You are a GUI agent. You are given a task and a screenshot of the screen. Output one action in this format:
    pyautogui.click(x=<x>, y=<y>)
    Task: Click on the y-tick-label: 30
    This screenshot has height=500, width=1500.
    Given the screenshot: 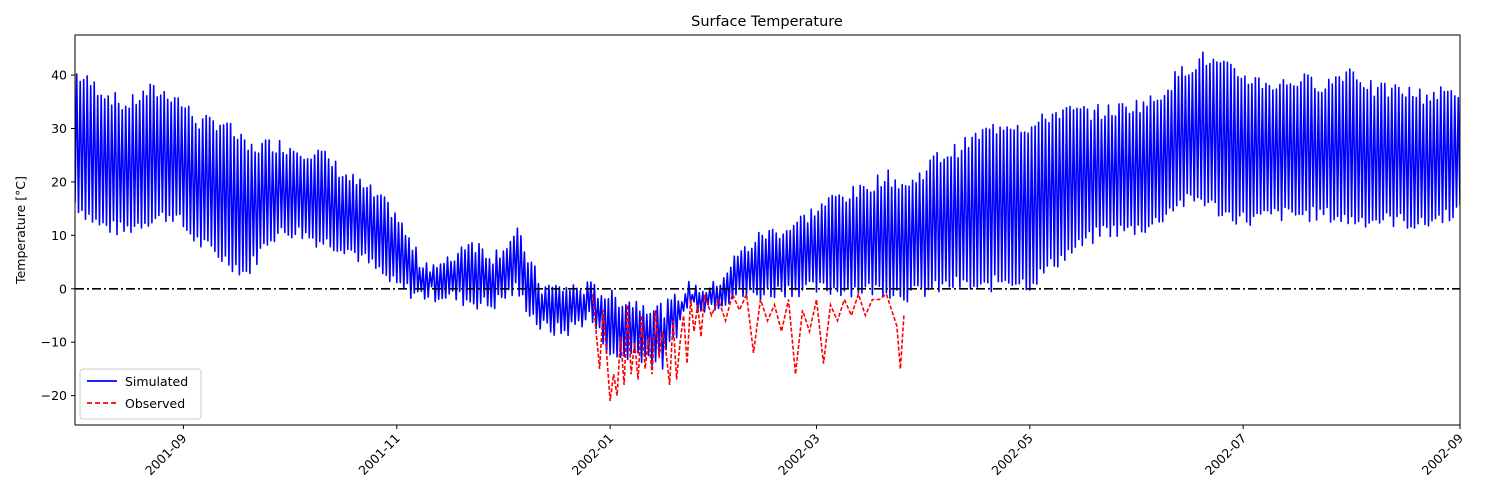 What is the action you would take?
    pyautogui.click(x=59, y=128)
    